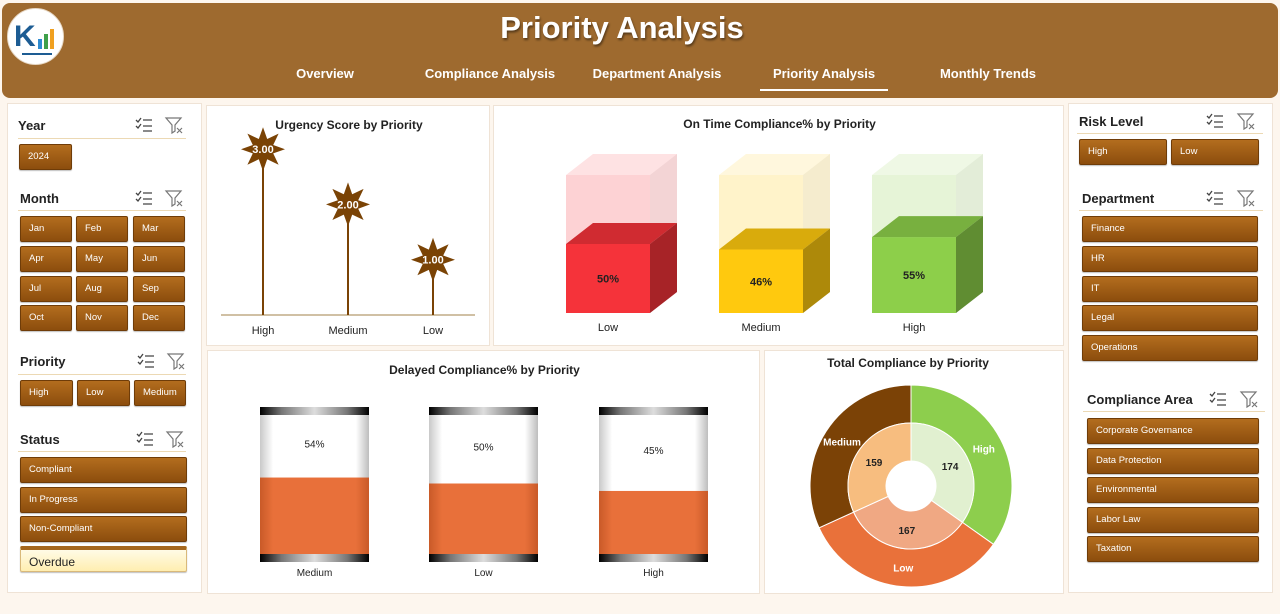 This screenshot has width=1280, height=614. Describe the element at coordinates (1118, 198) in the screenshot. I see `department-slicer-title: Department` at that location.